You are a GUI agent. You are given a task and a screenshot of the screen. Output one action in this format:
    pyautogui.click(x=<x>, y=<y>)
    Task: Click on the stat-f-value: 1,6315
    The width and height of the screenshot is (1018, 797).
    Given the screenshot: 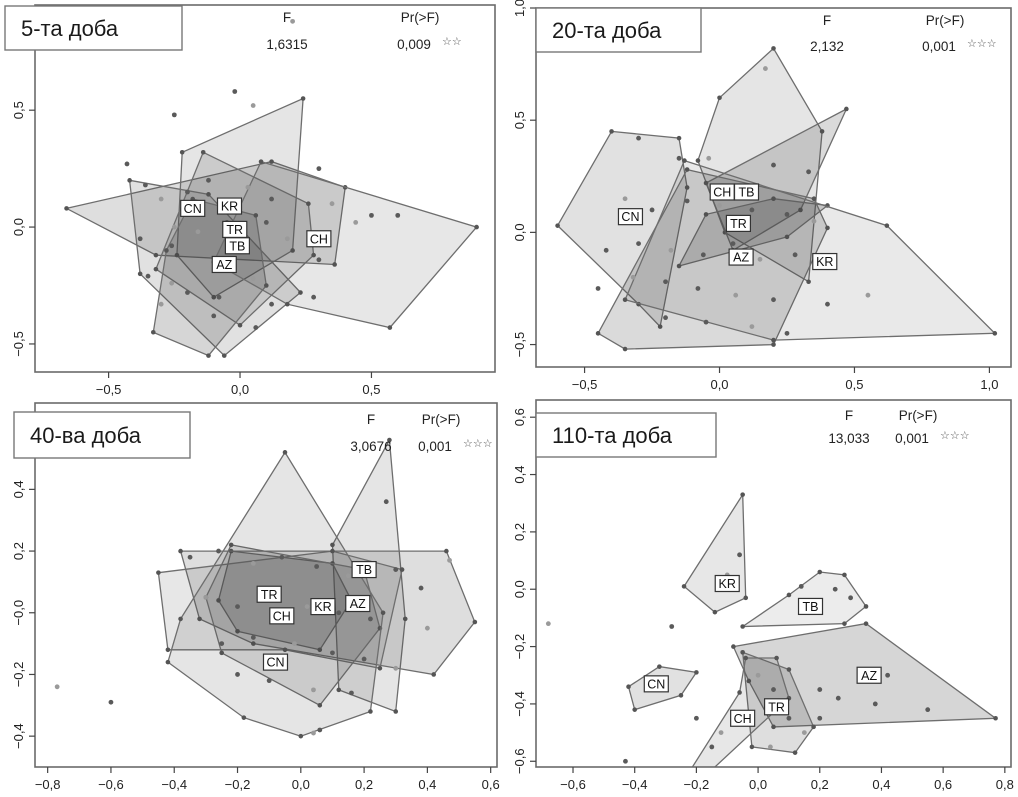 What is the action you would take?
    pyautogui.click(x=286, y=44)
    